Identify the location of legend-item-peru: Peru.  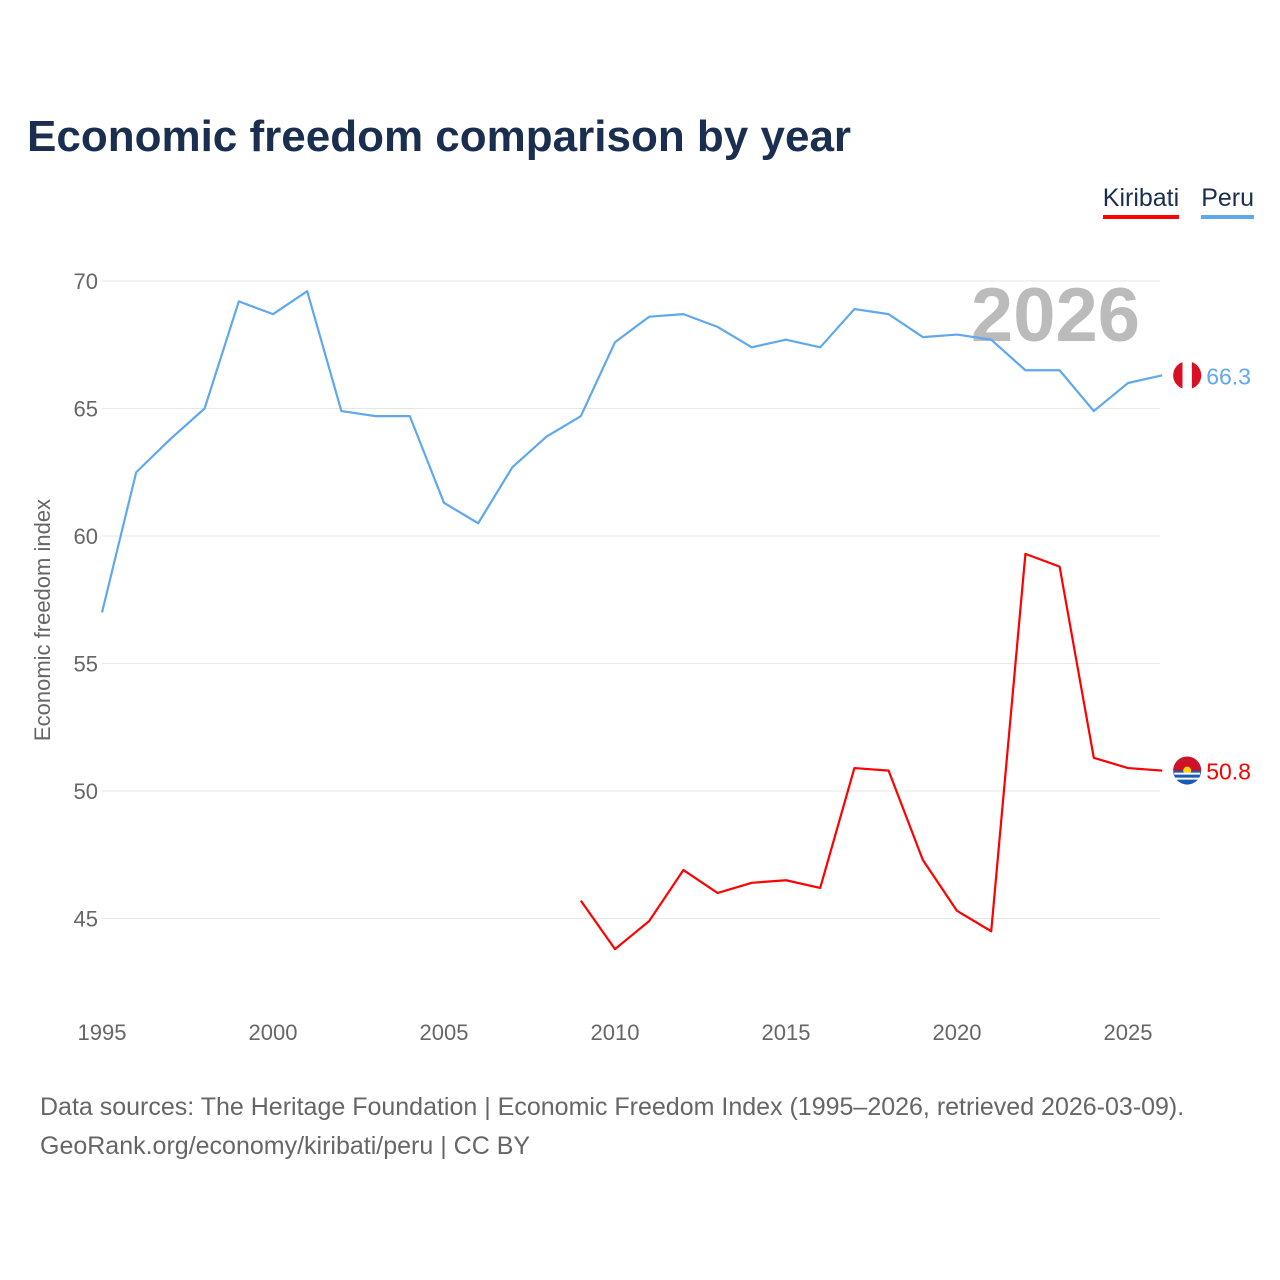
(1227, 201).